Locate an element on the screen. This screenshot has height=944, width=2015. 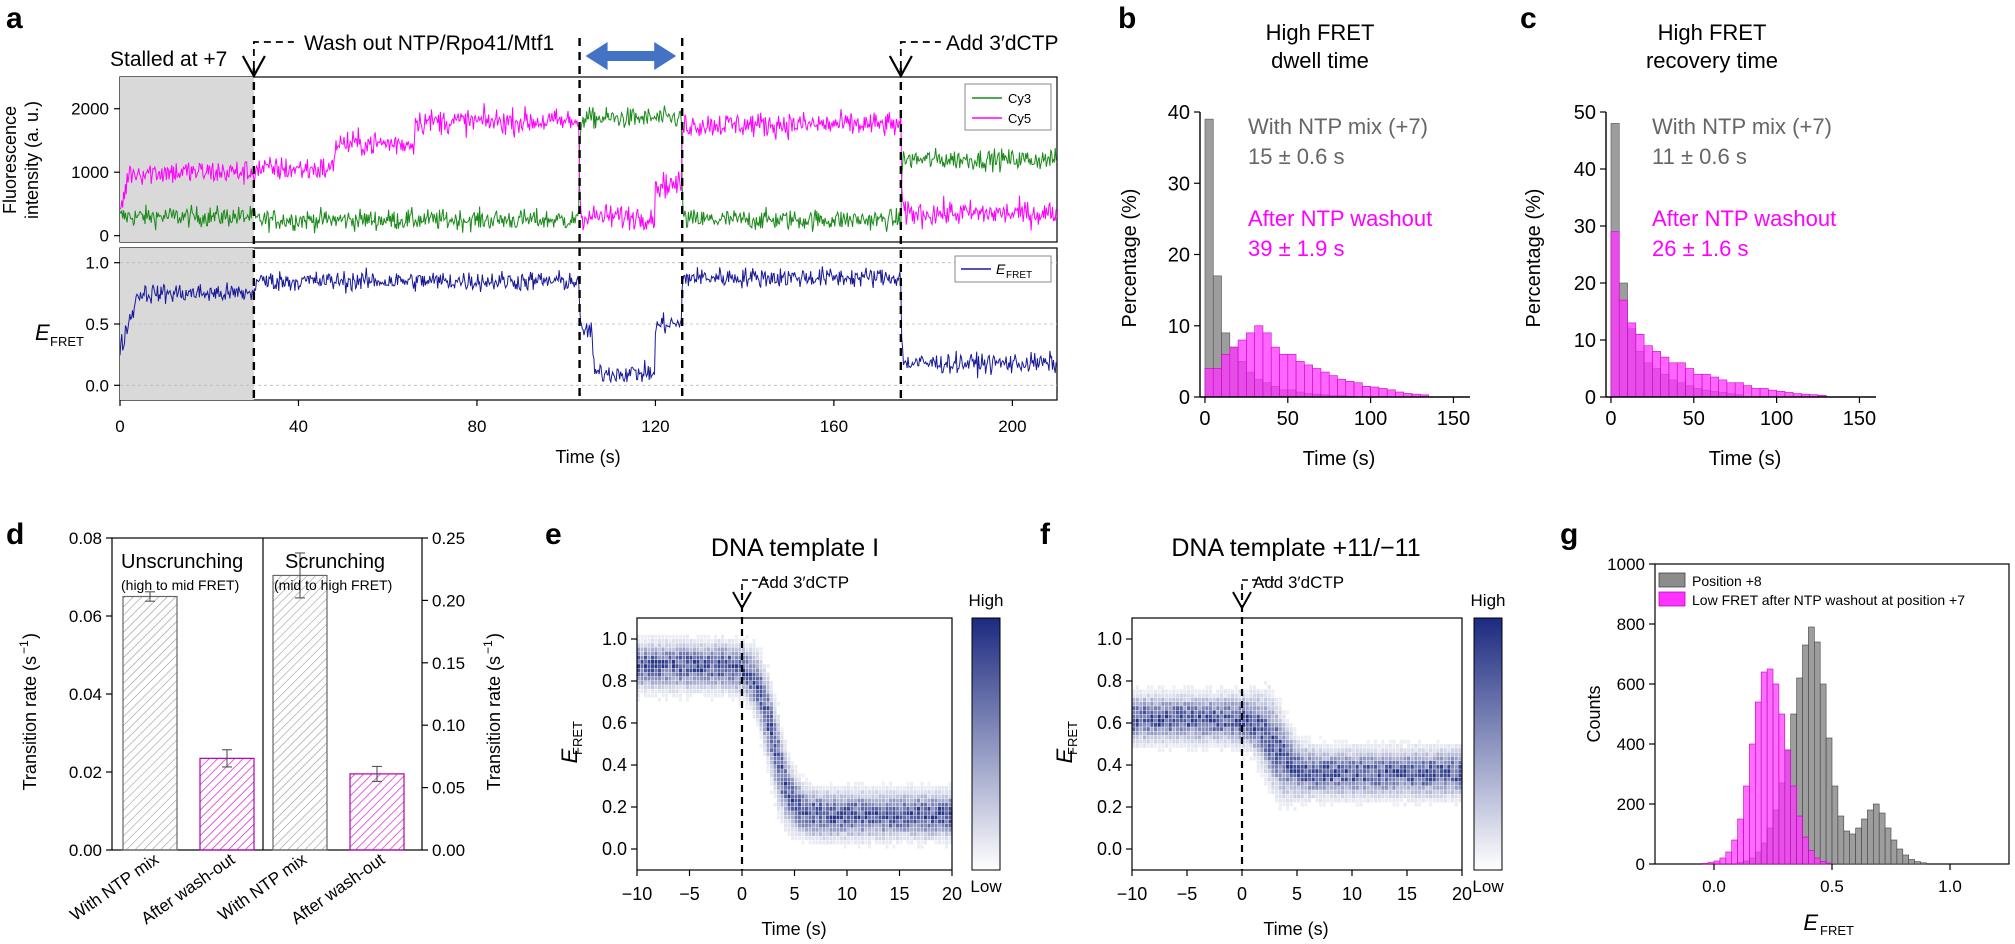
xtick-label: 0 is located at coordinates (1204, 419).